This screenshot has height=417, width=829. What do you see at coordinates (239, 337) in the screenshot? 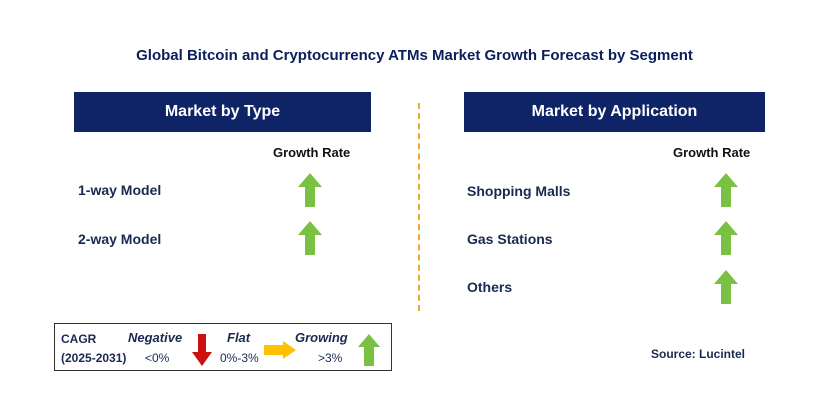
I see `flat-label: Flat` at bounding box center [239, 337].